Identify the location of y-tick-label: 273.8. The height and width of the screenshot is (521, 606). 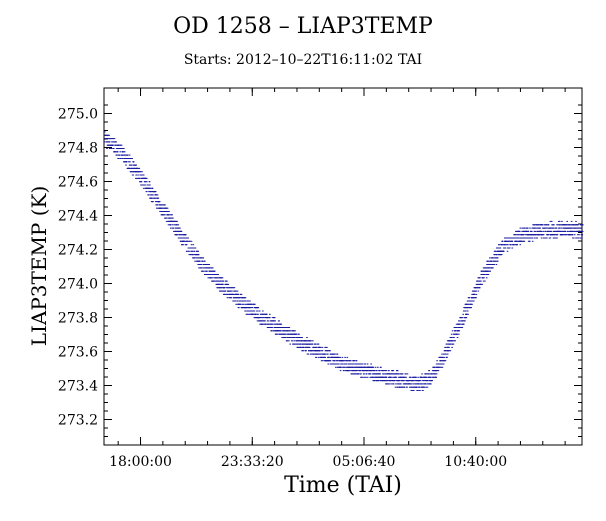
(78, 319).